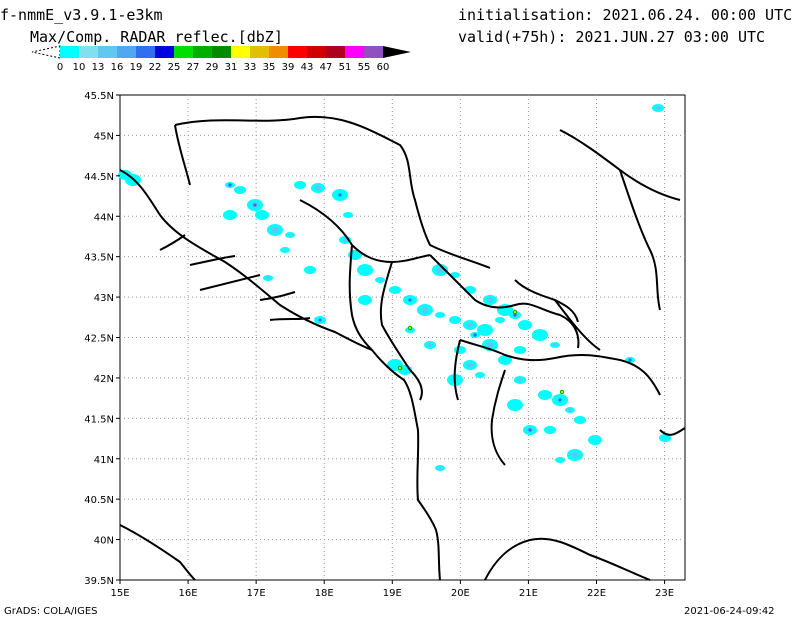 The width and height of the screenshot is (800, 618). What do you see at coordinates (231, 67) in the screenshot?
I see `colorbar-tick-label: 31` at bounding box center [231, 67].